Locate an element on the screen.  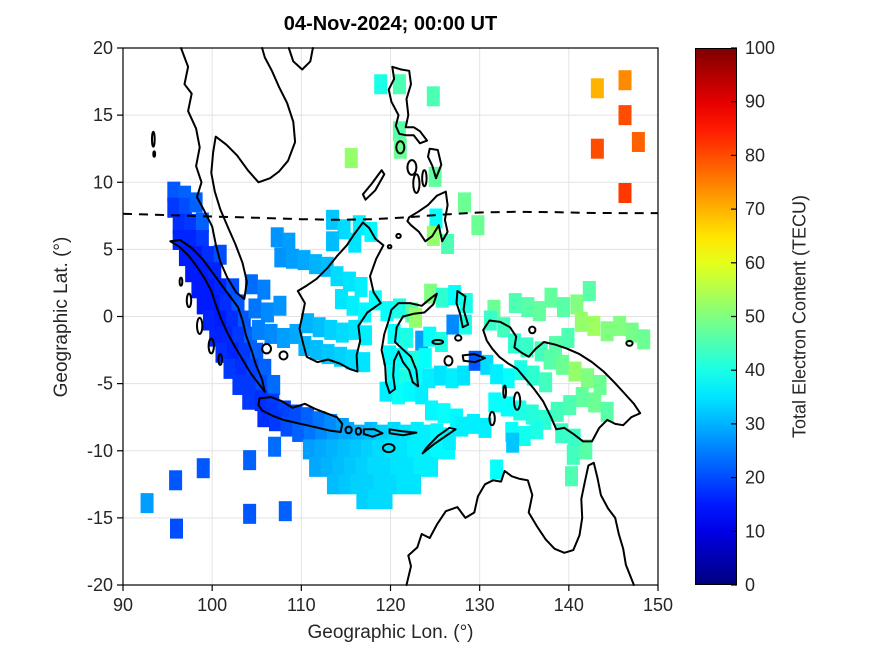
colorbar-gradient is located at coordinates (716, 316).